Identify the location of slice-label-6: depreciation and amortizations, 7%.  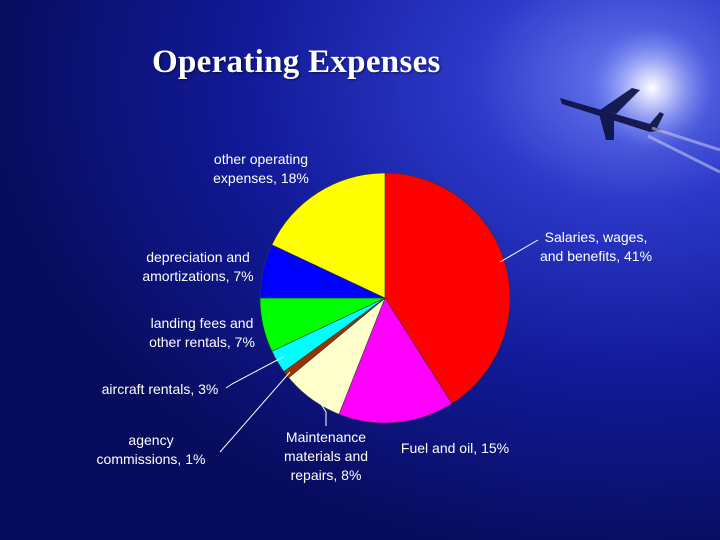
(197, 266).